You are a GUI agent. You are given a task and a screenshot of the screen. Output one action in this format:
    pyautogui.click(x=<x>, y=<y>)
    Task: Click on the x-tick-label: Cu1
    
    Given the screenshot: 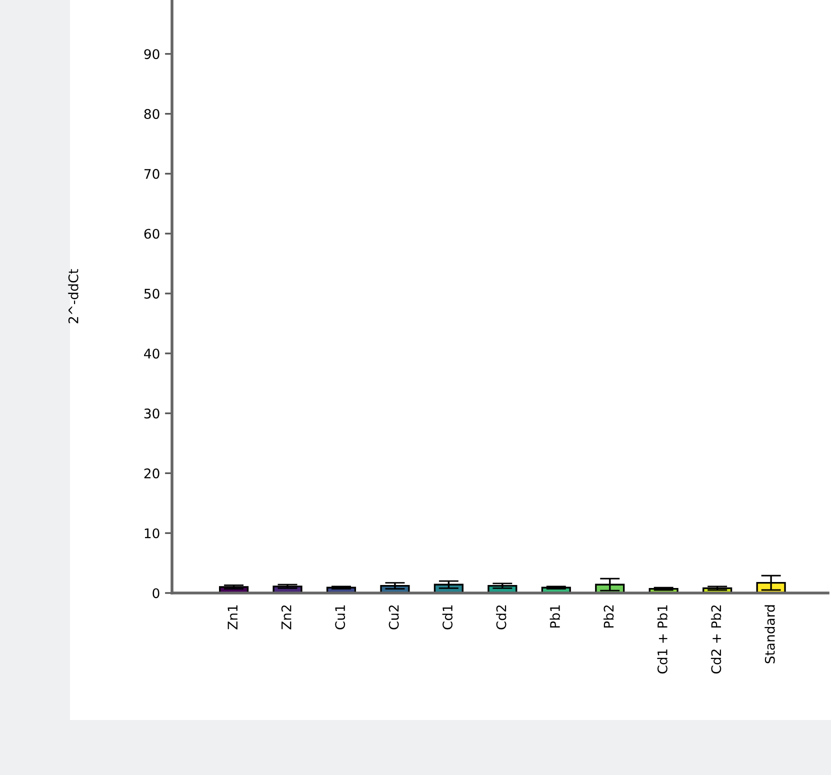 What is the action you would take?
    pyautogui.click(x=340, y=617)
    